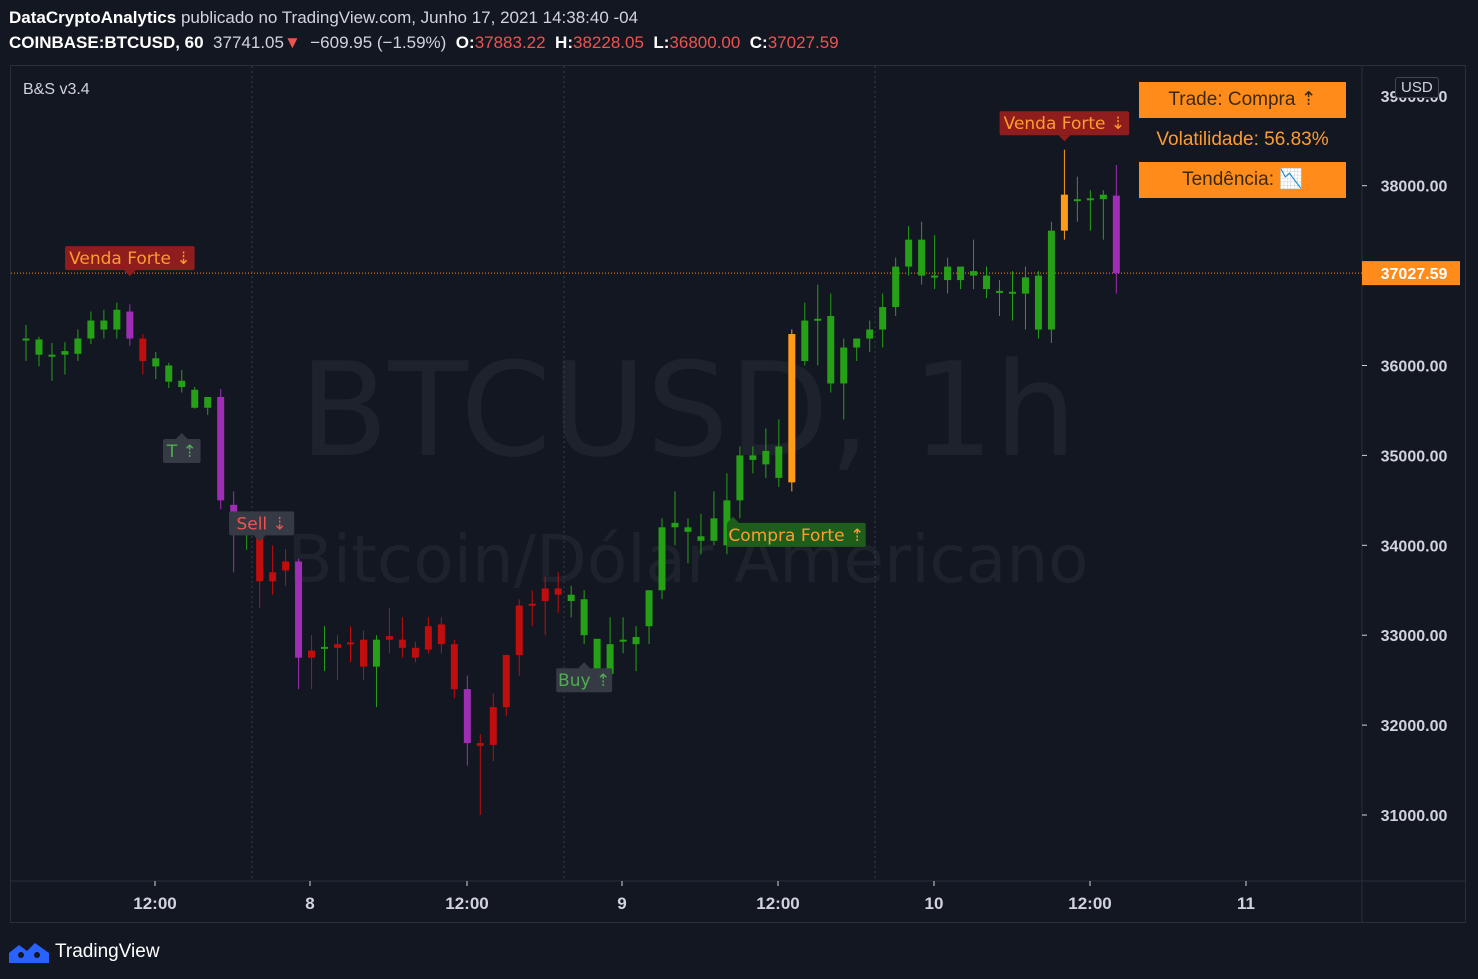 The height and width of the screenshot is (979, 1478). What do you see at coordinates (1414, 636) in the screenshot?
I see `y-tick-label: 33000.00` at bounding box center [1414, 636].